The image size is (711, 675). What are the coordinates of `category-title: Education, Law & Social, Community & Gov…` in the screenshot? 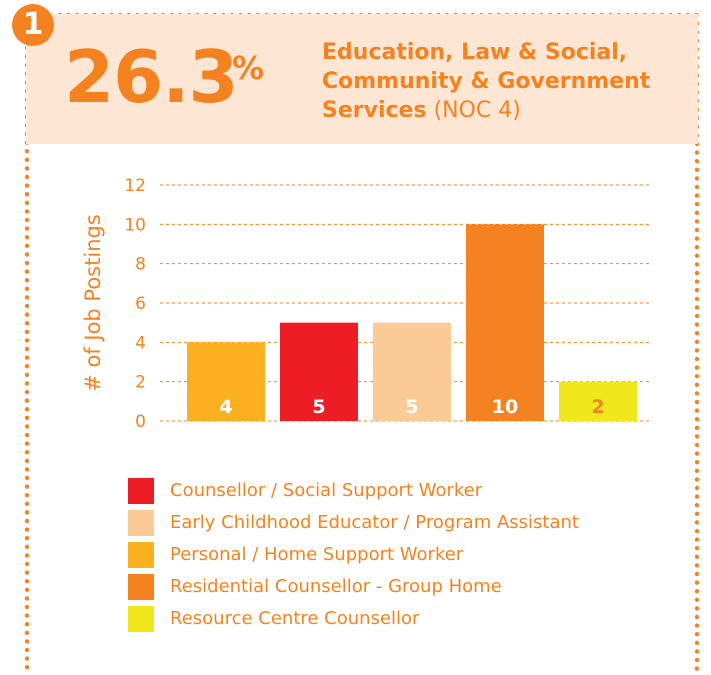 It's located at (502, 81).